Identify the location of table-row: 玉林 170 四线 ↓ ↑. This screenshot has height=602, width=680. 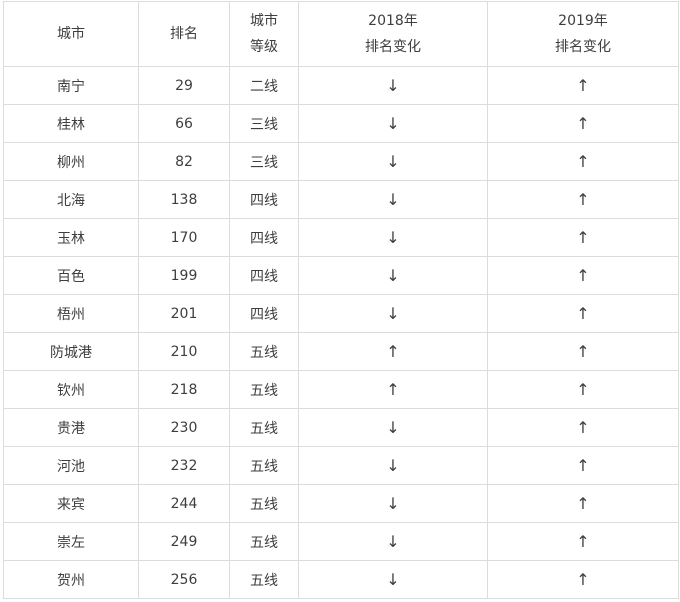
(341, 237).